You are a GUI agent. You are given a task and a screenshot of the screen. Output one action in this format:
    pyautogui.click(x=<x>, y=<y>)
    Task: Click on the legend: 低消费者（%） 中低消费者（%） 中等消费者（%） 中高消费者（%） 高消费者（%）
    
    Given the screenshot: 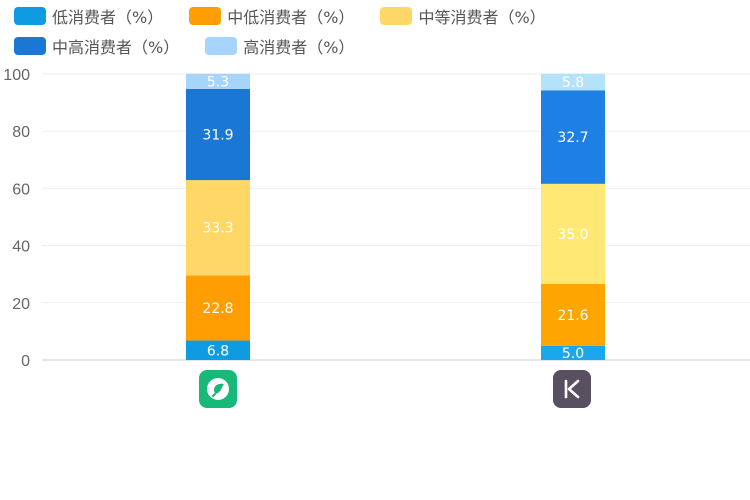 What is the action you would take?
    pyautogui.click(x=379, y=34)
    